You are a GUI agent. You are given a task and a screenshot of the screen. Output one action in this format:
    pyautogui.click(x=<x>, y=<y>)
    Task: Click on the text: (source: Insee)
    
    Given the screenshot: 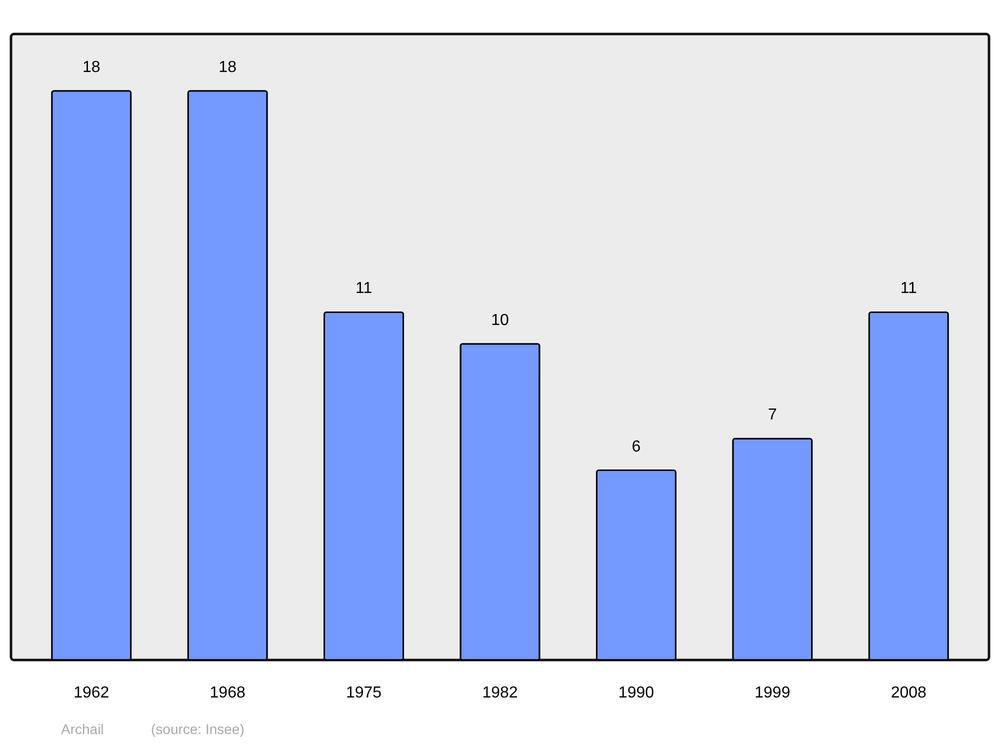 What is the action you would take?
    pyautogui.click(x=197, y=729)
    